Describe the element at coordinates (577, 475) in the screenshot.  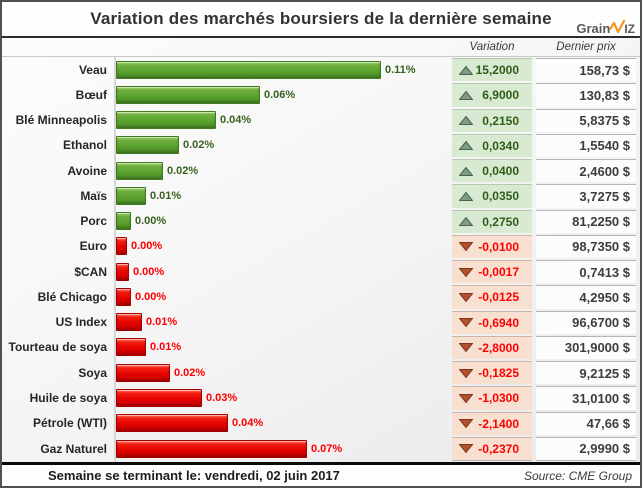
I see `source-label: Source: CME Group` at that location.